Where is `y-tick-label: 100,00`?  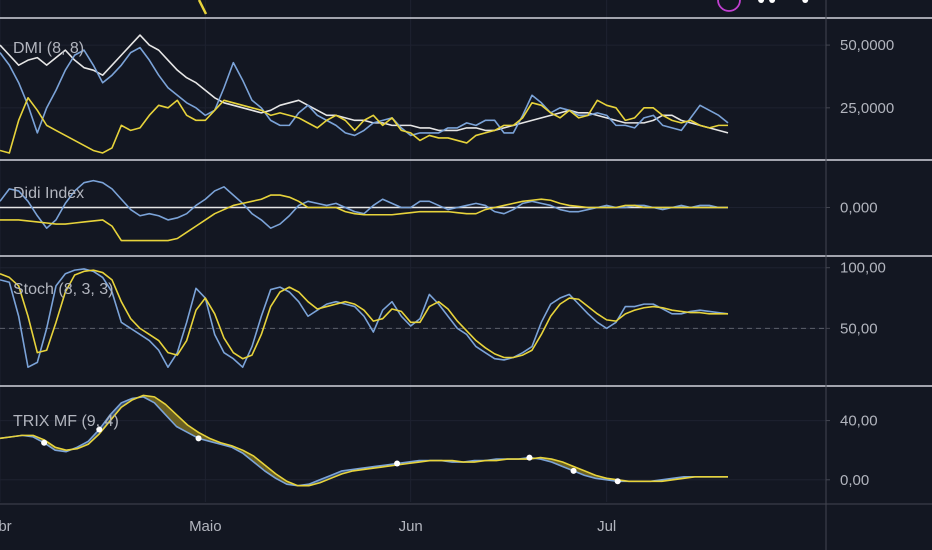 y-tick-label: 100,00 is located at coordinates (863, 268).